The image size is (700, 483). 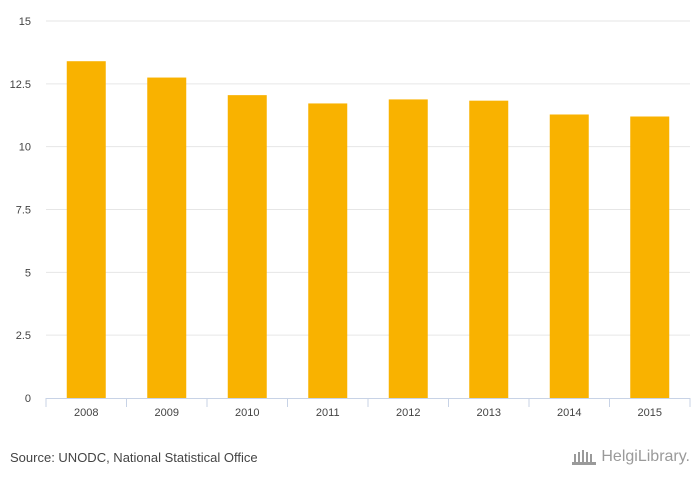 What do you see at coordinates (408, 248) in the screenshot?
I see `bar-2012` at bounding box center [408, 248].